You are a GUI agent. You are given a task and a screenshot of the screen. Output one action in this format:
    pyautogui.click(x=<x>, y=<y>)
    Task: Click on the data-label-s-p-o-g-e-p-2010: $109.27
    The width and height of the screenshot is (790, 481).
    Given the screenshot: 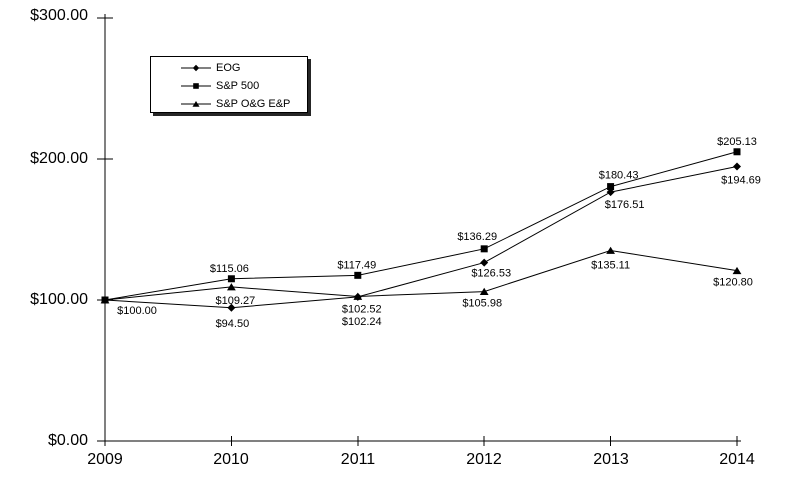 What is the action you would take?
    pyautogui.click(x=236, y=301)
    